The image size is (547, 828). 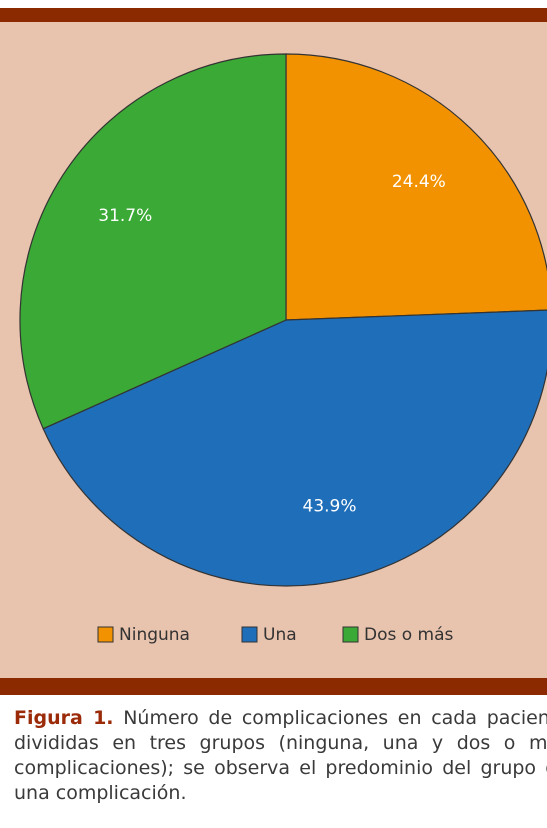 What do you see at coordinates (125, 216) in the screenshot?
I see `data-label: 31.7%` at bounding box center [125, 216].